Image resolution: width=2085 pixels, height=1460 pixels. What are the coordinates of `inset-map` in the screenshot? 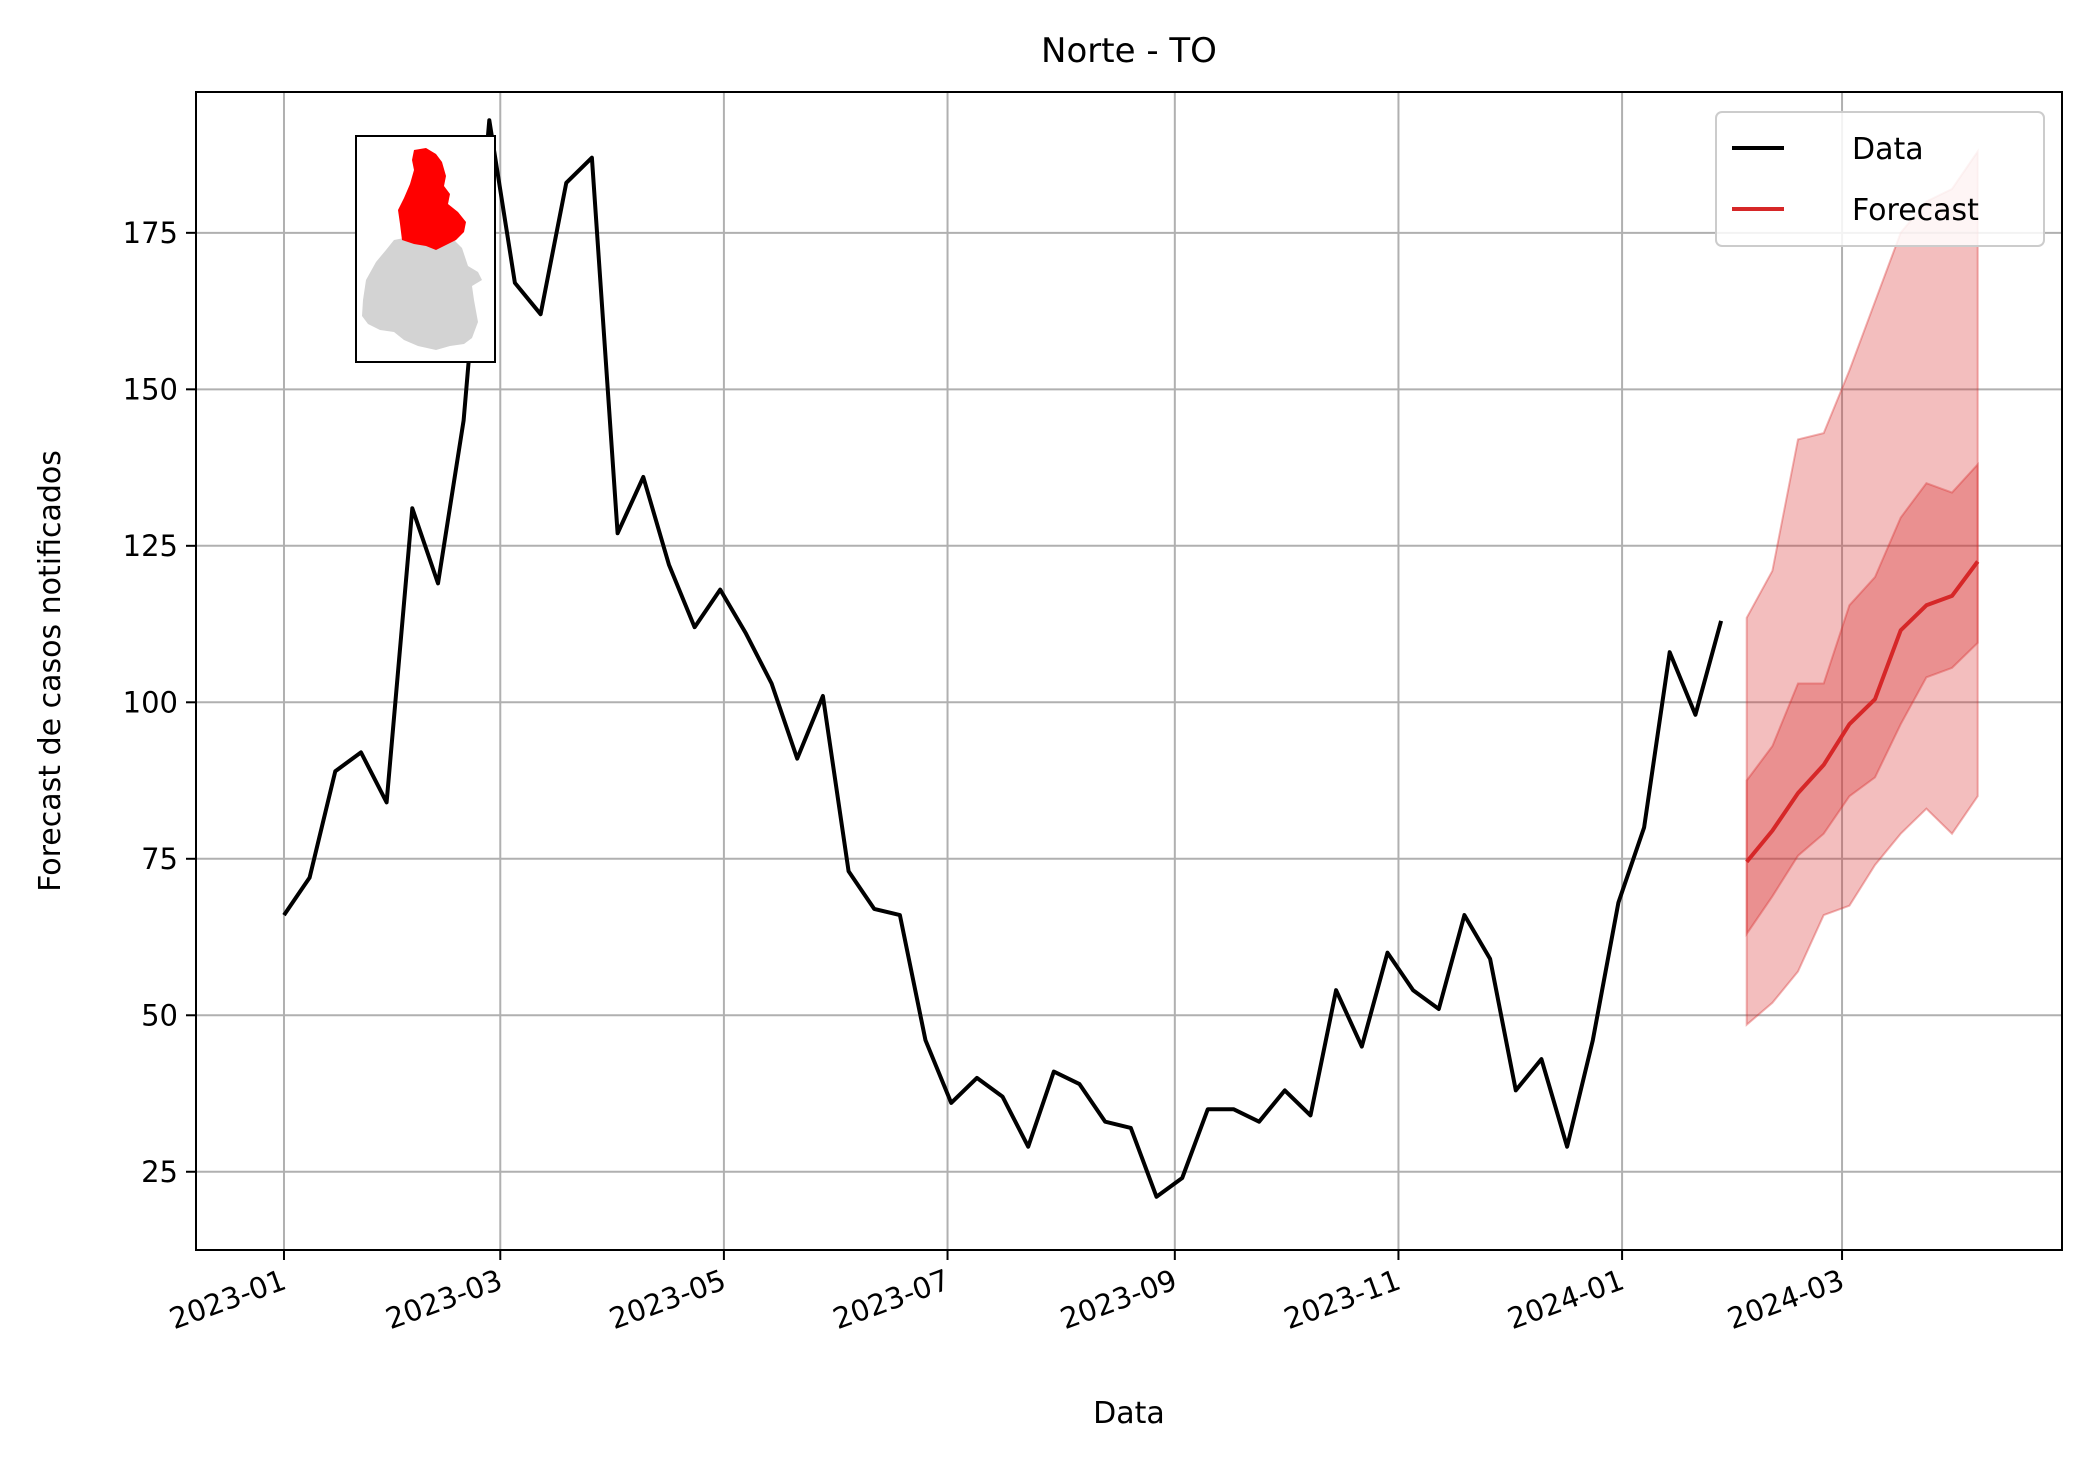 It's located at (425, 249).